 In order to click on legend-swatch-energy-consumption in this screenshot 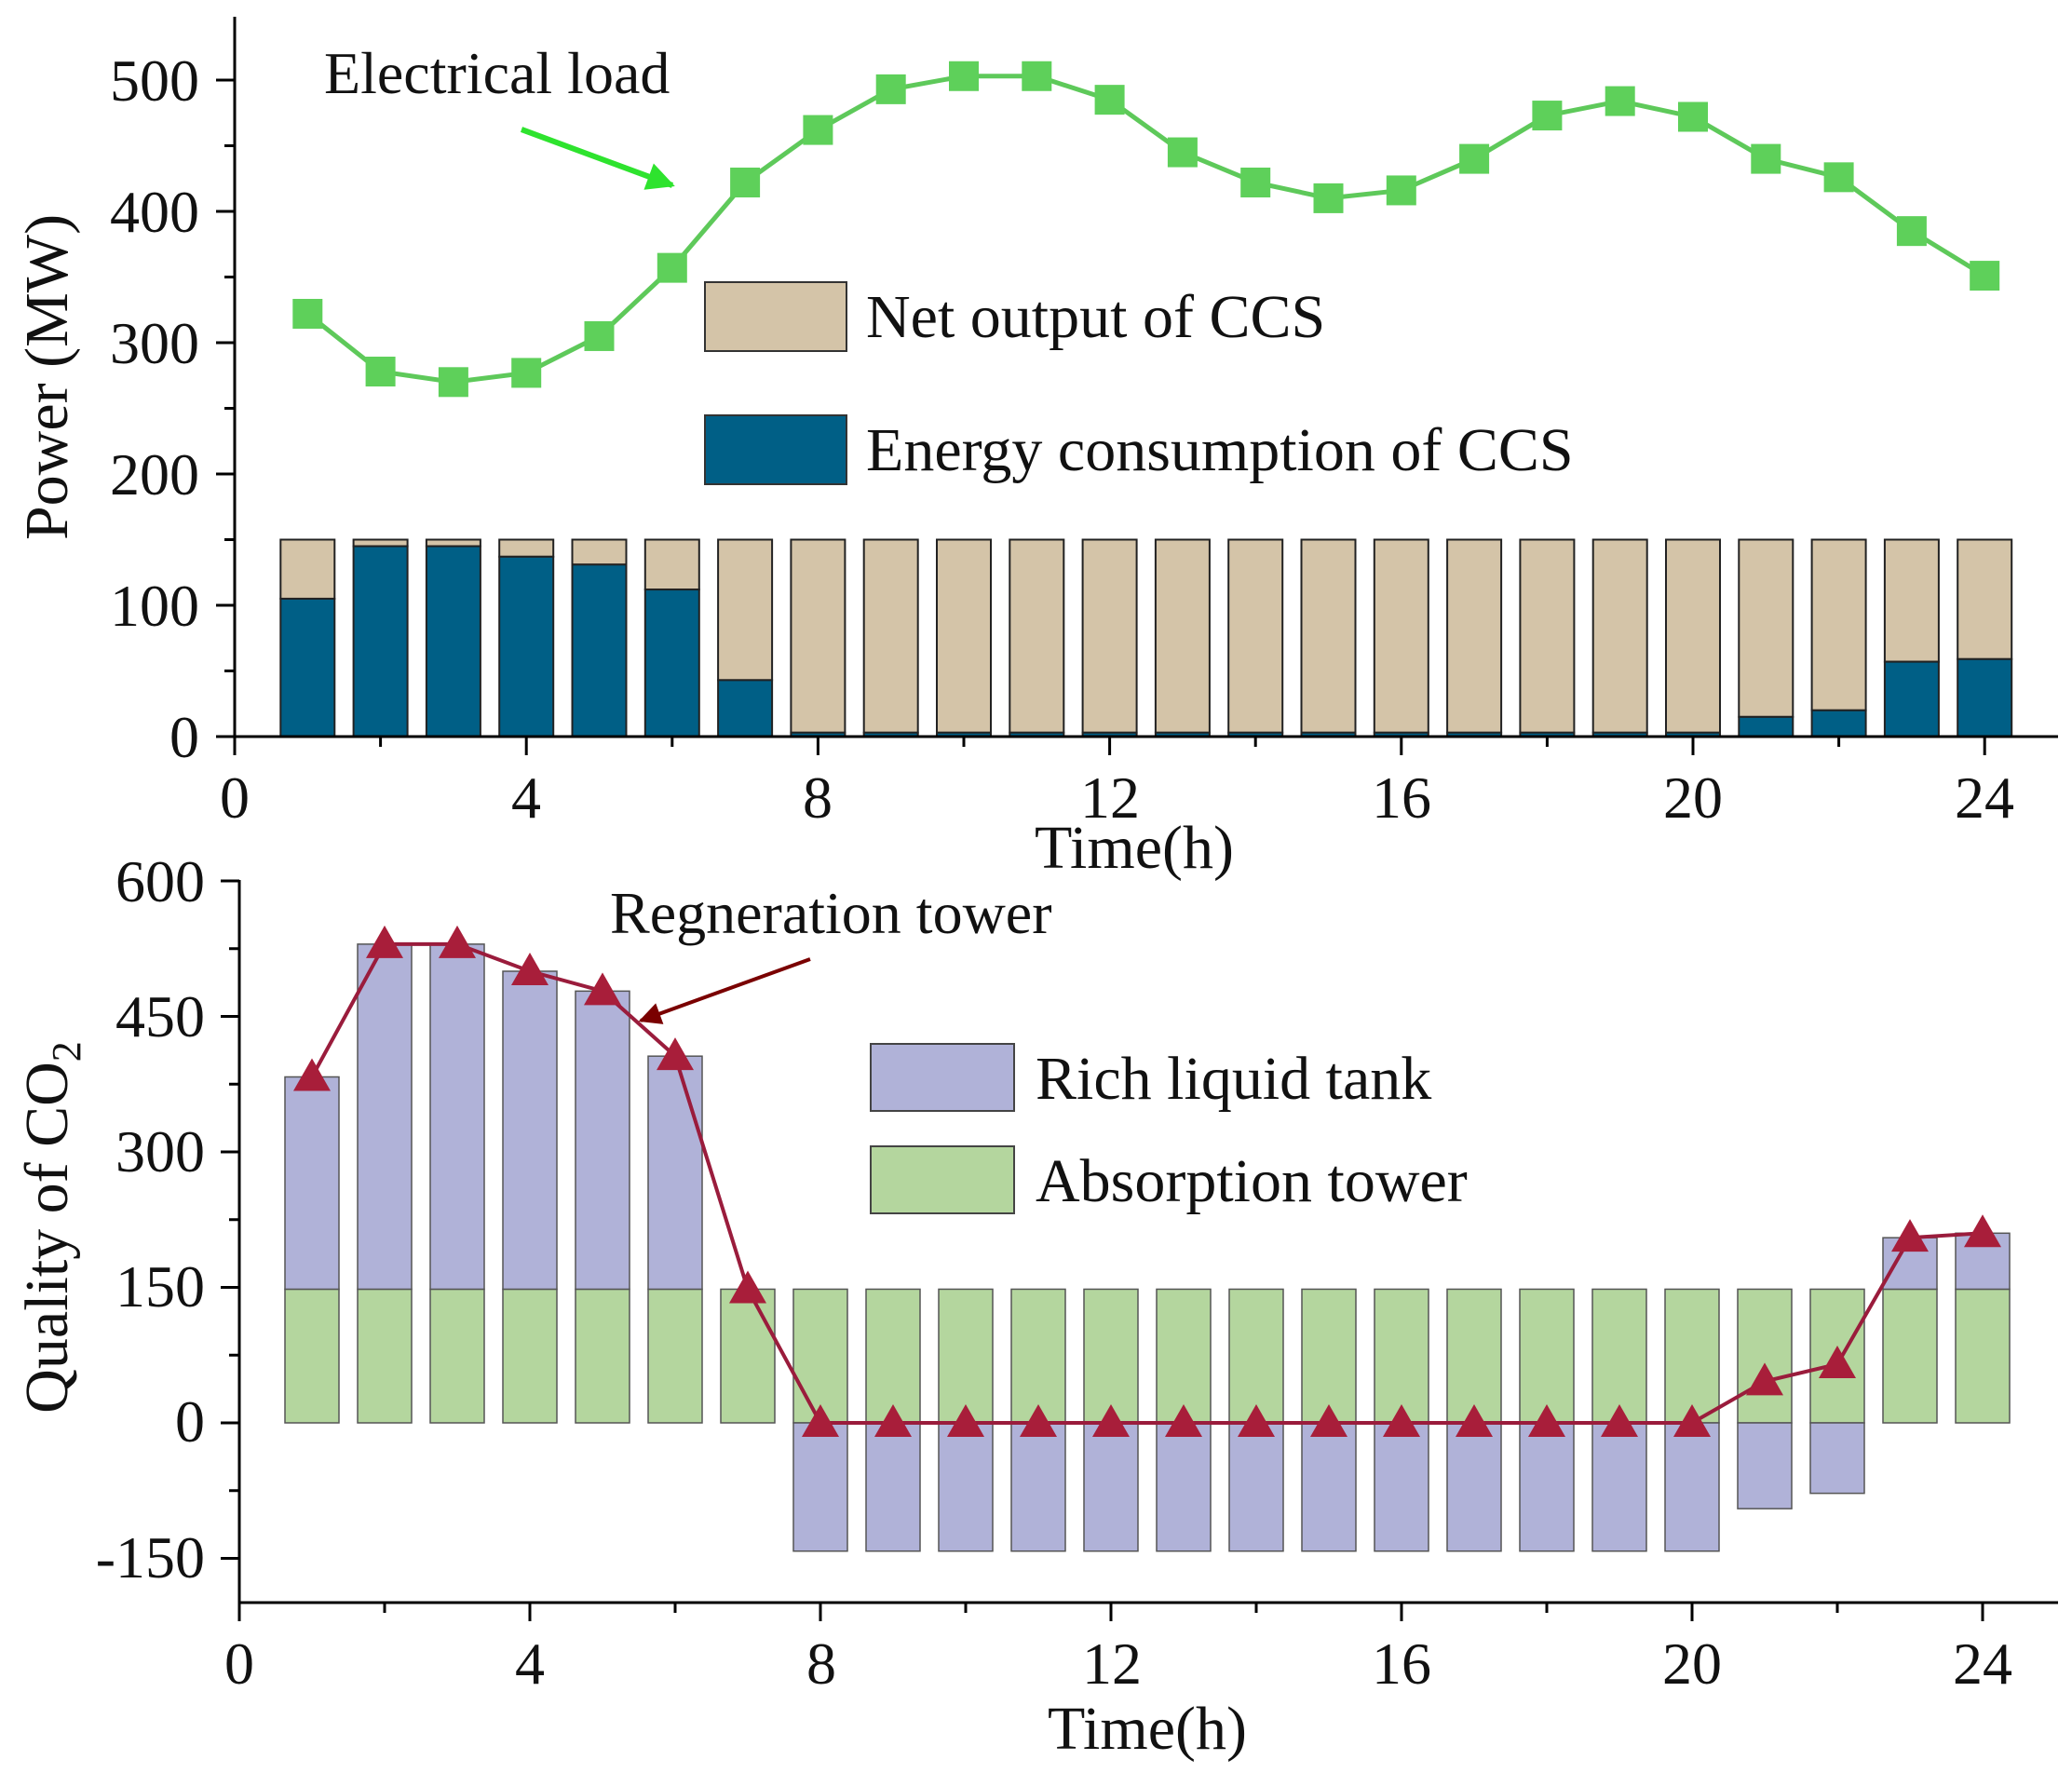, I will do `click(775, 450)`.